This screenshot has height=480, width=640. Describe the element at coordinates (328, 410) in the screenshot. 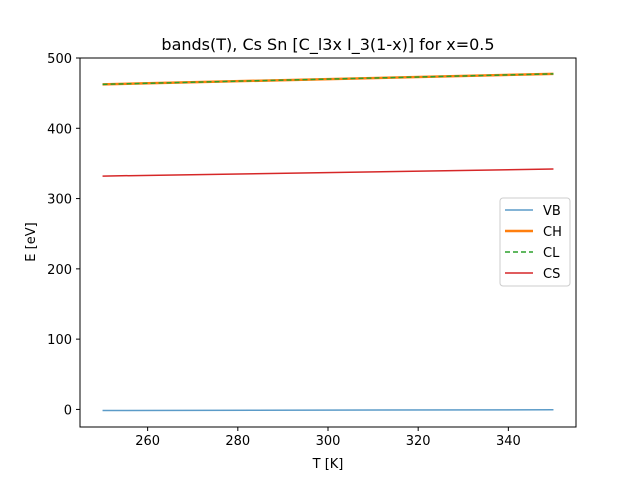

I see `series-line-vb` at that location.